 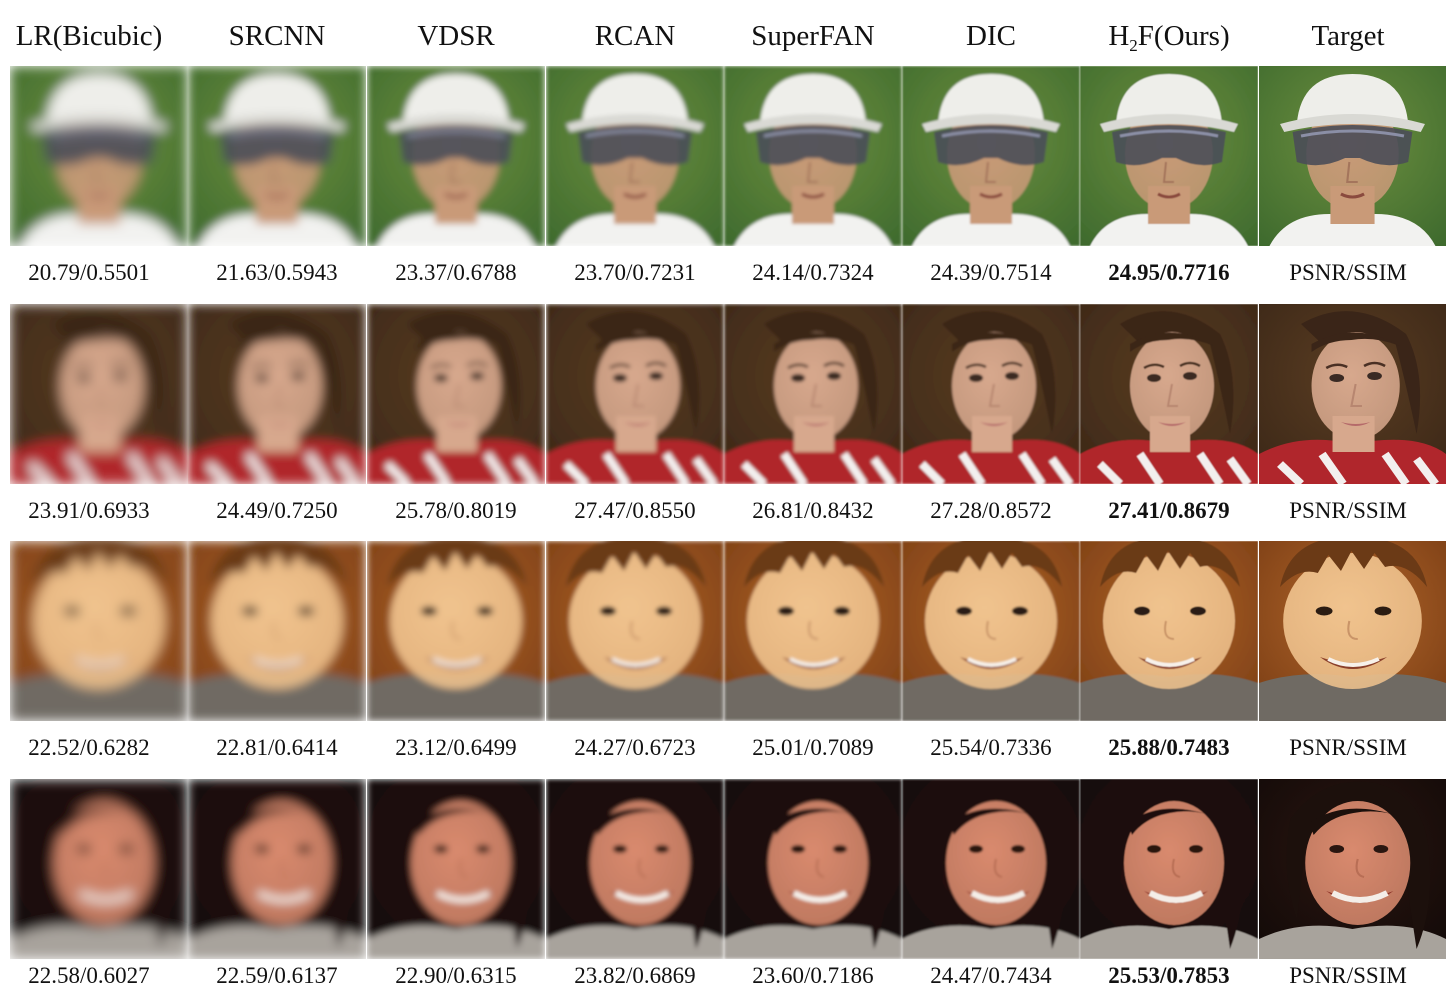 I want to click on psnr-ssim-score: 22.90/0.6315, so click(x=456, y=975).